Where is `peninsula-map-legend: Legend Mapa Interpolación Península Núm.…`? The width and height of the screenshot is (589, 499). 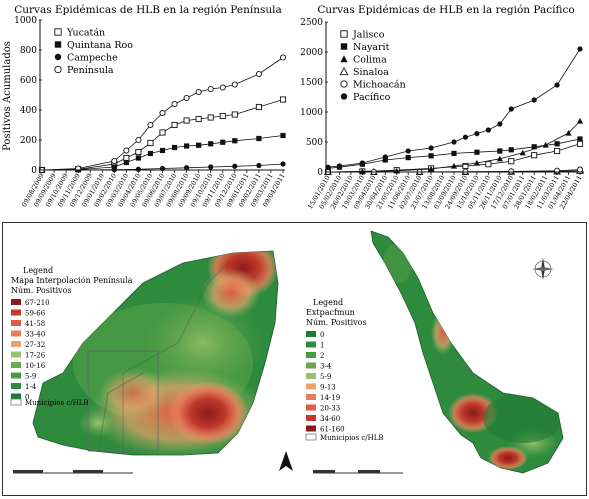
peninsula-map-legend: Legend Mapa Interpolación Península Núm.… is located at coordinates (71, 336).